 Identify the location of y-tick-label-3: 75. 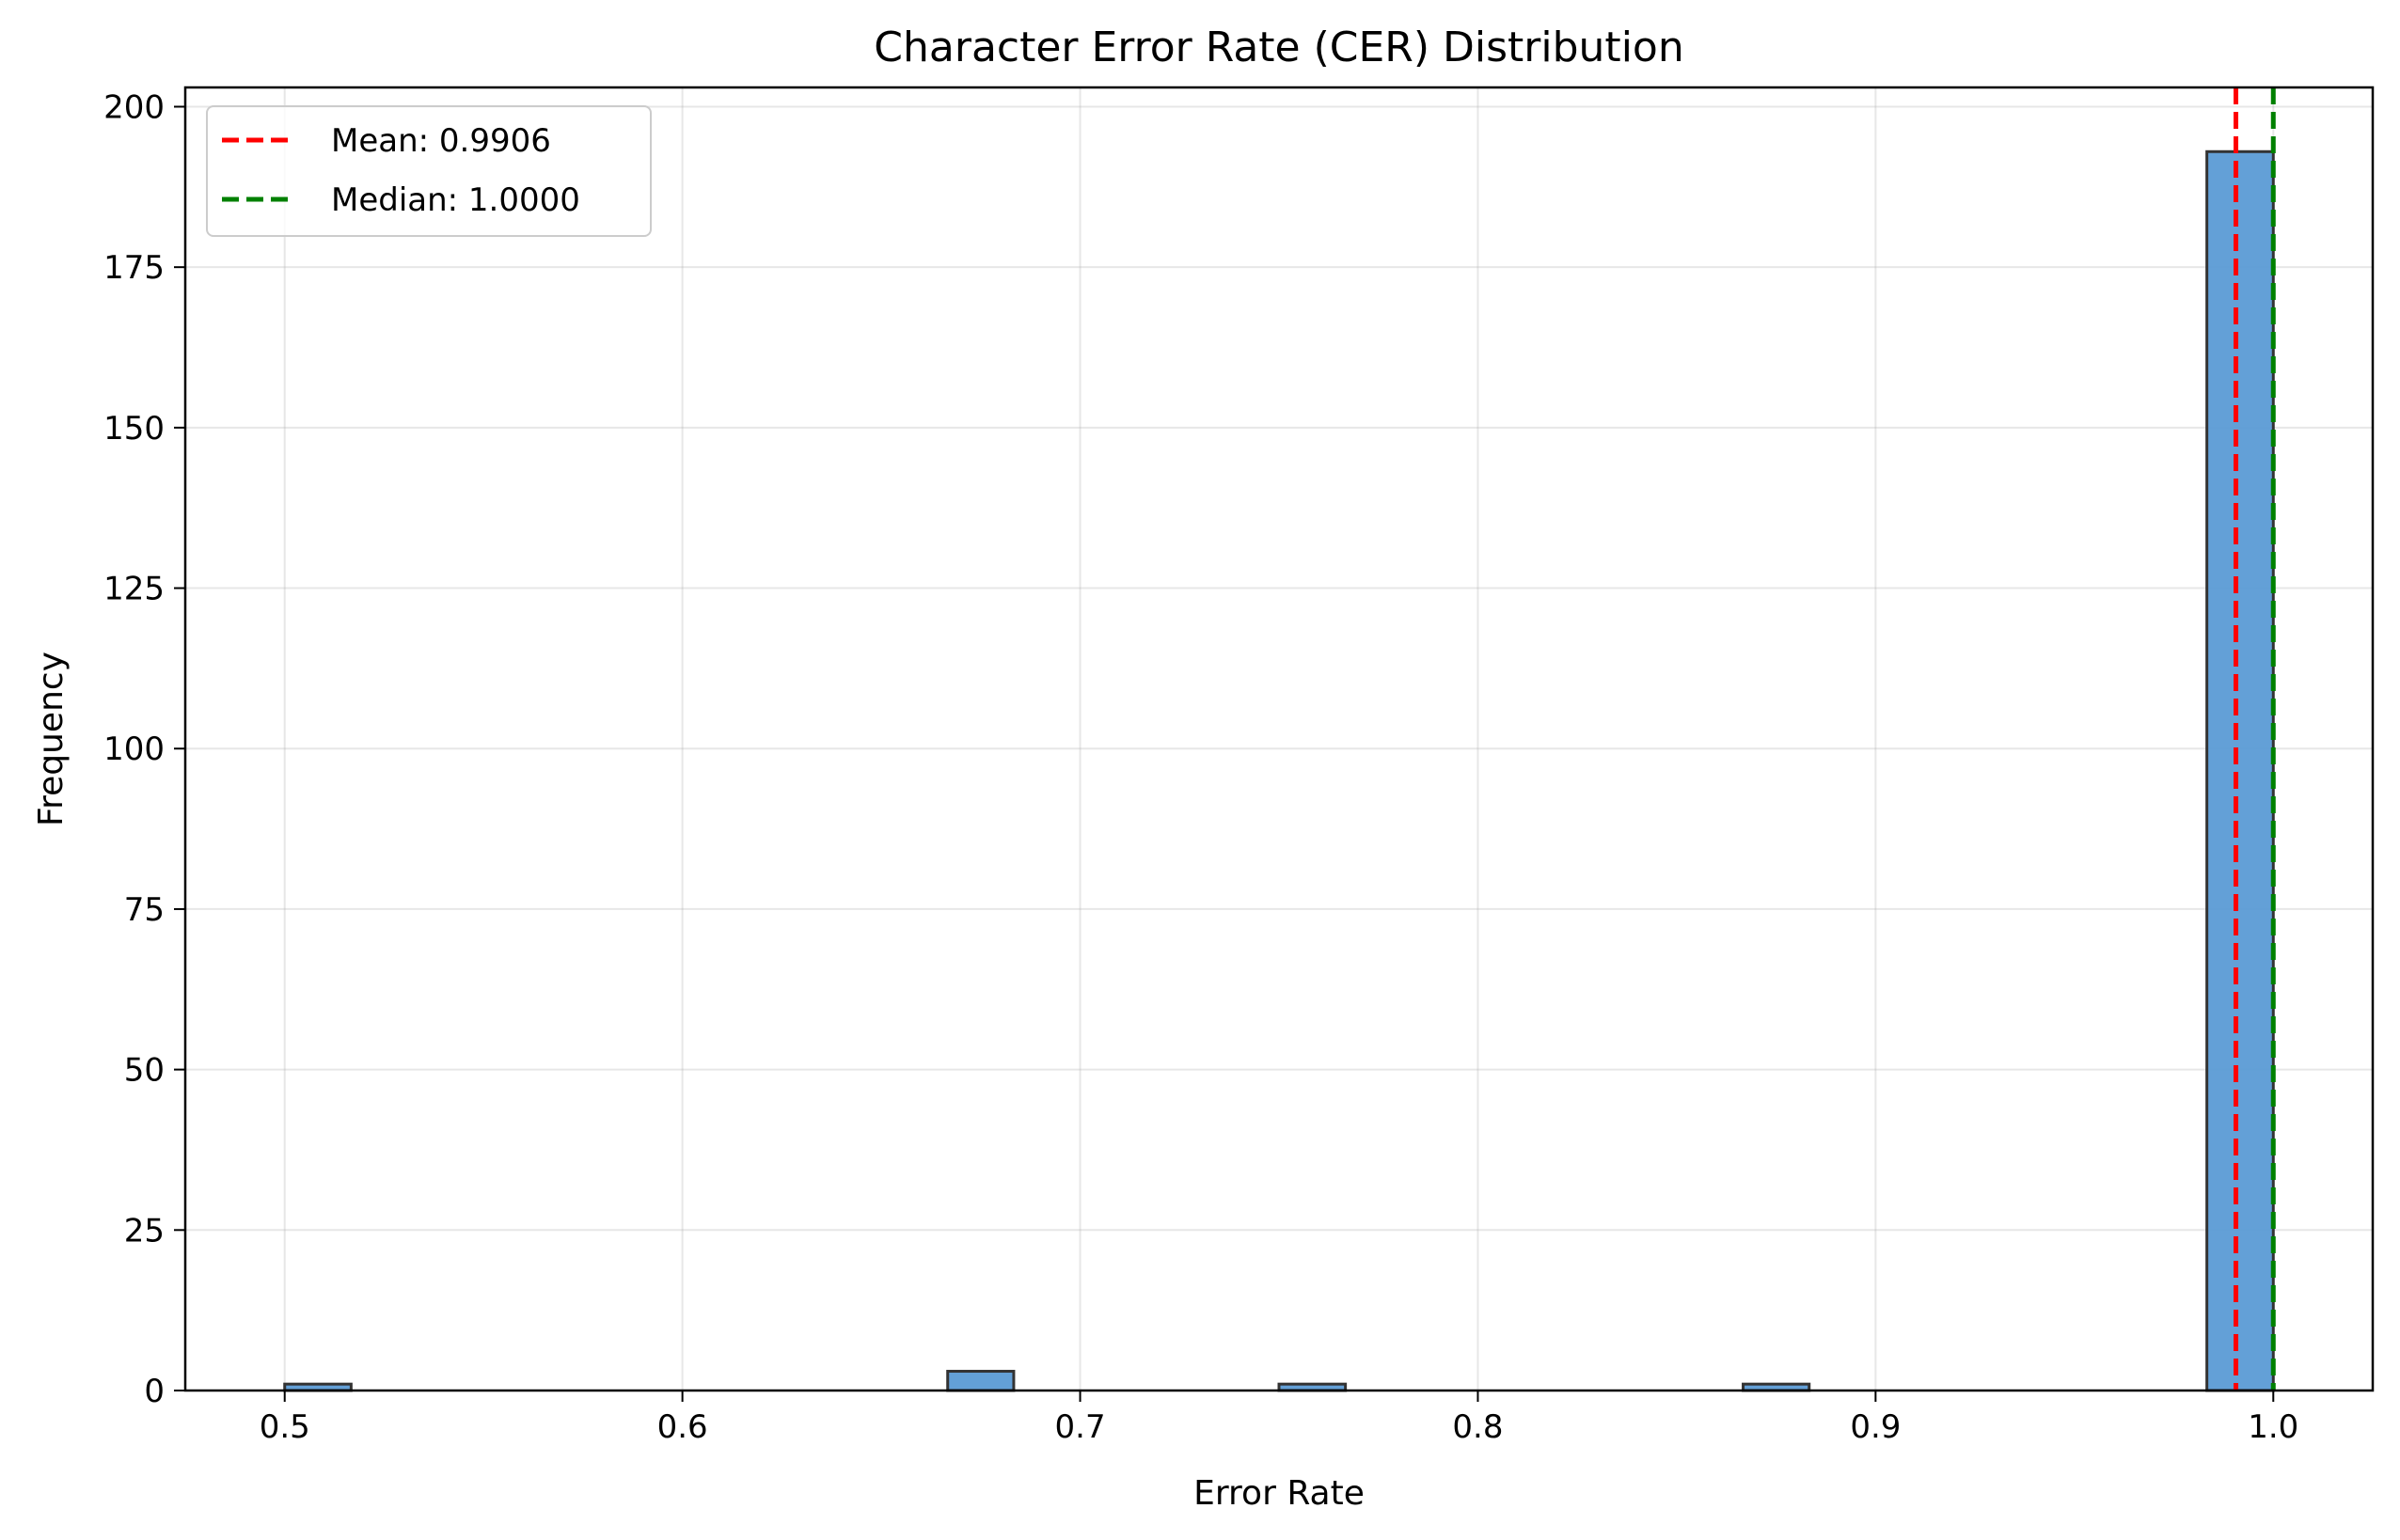
(144, 910).